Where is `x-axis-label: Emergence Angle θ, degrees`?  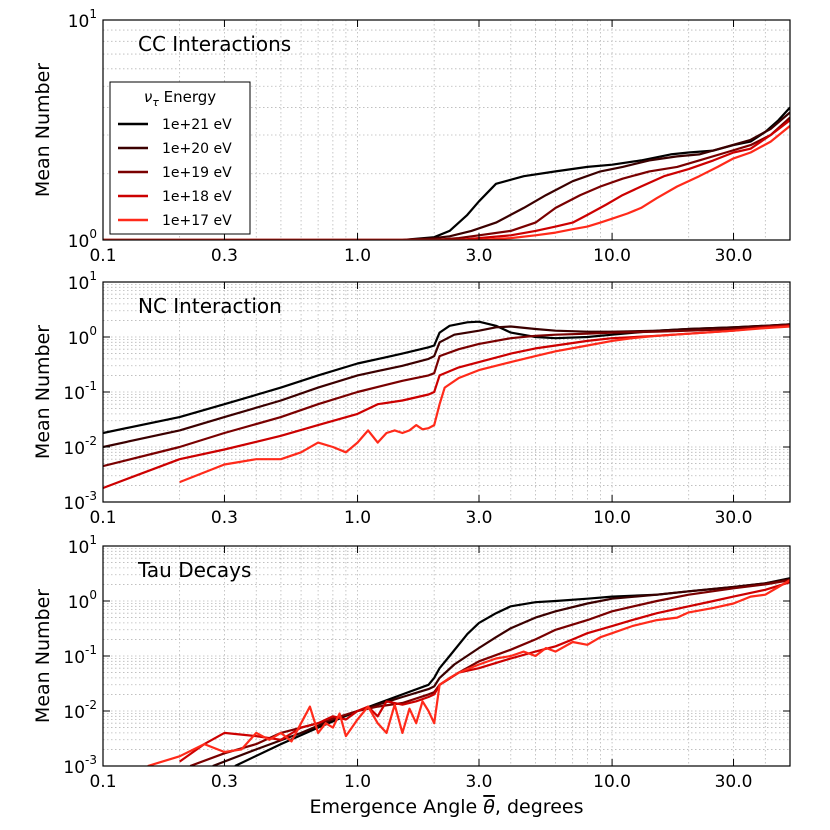
x-axis-label: Emergence Angle θ, degrees is located at coordinates (447, 807).